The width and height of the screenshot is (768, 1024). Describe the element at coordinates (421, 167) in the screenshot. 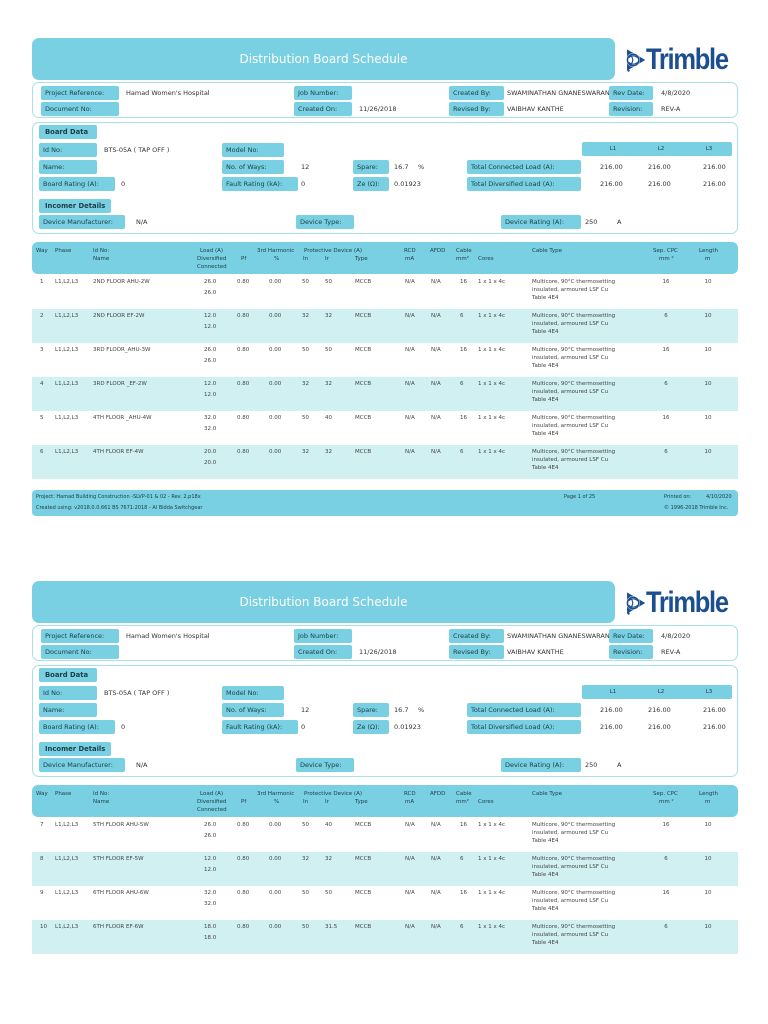

I see `spare-unit: %` at that location.